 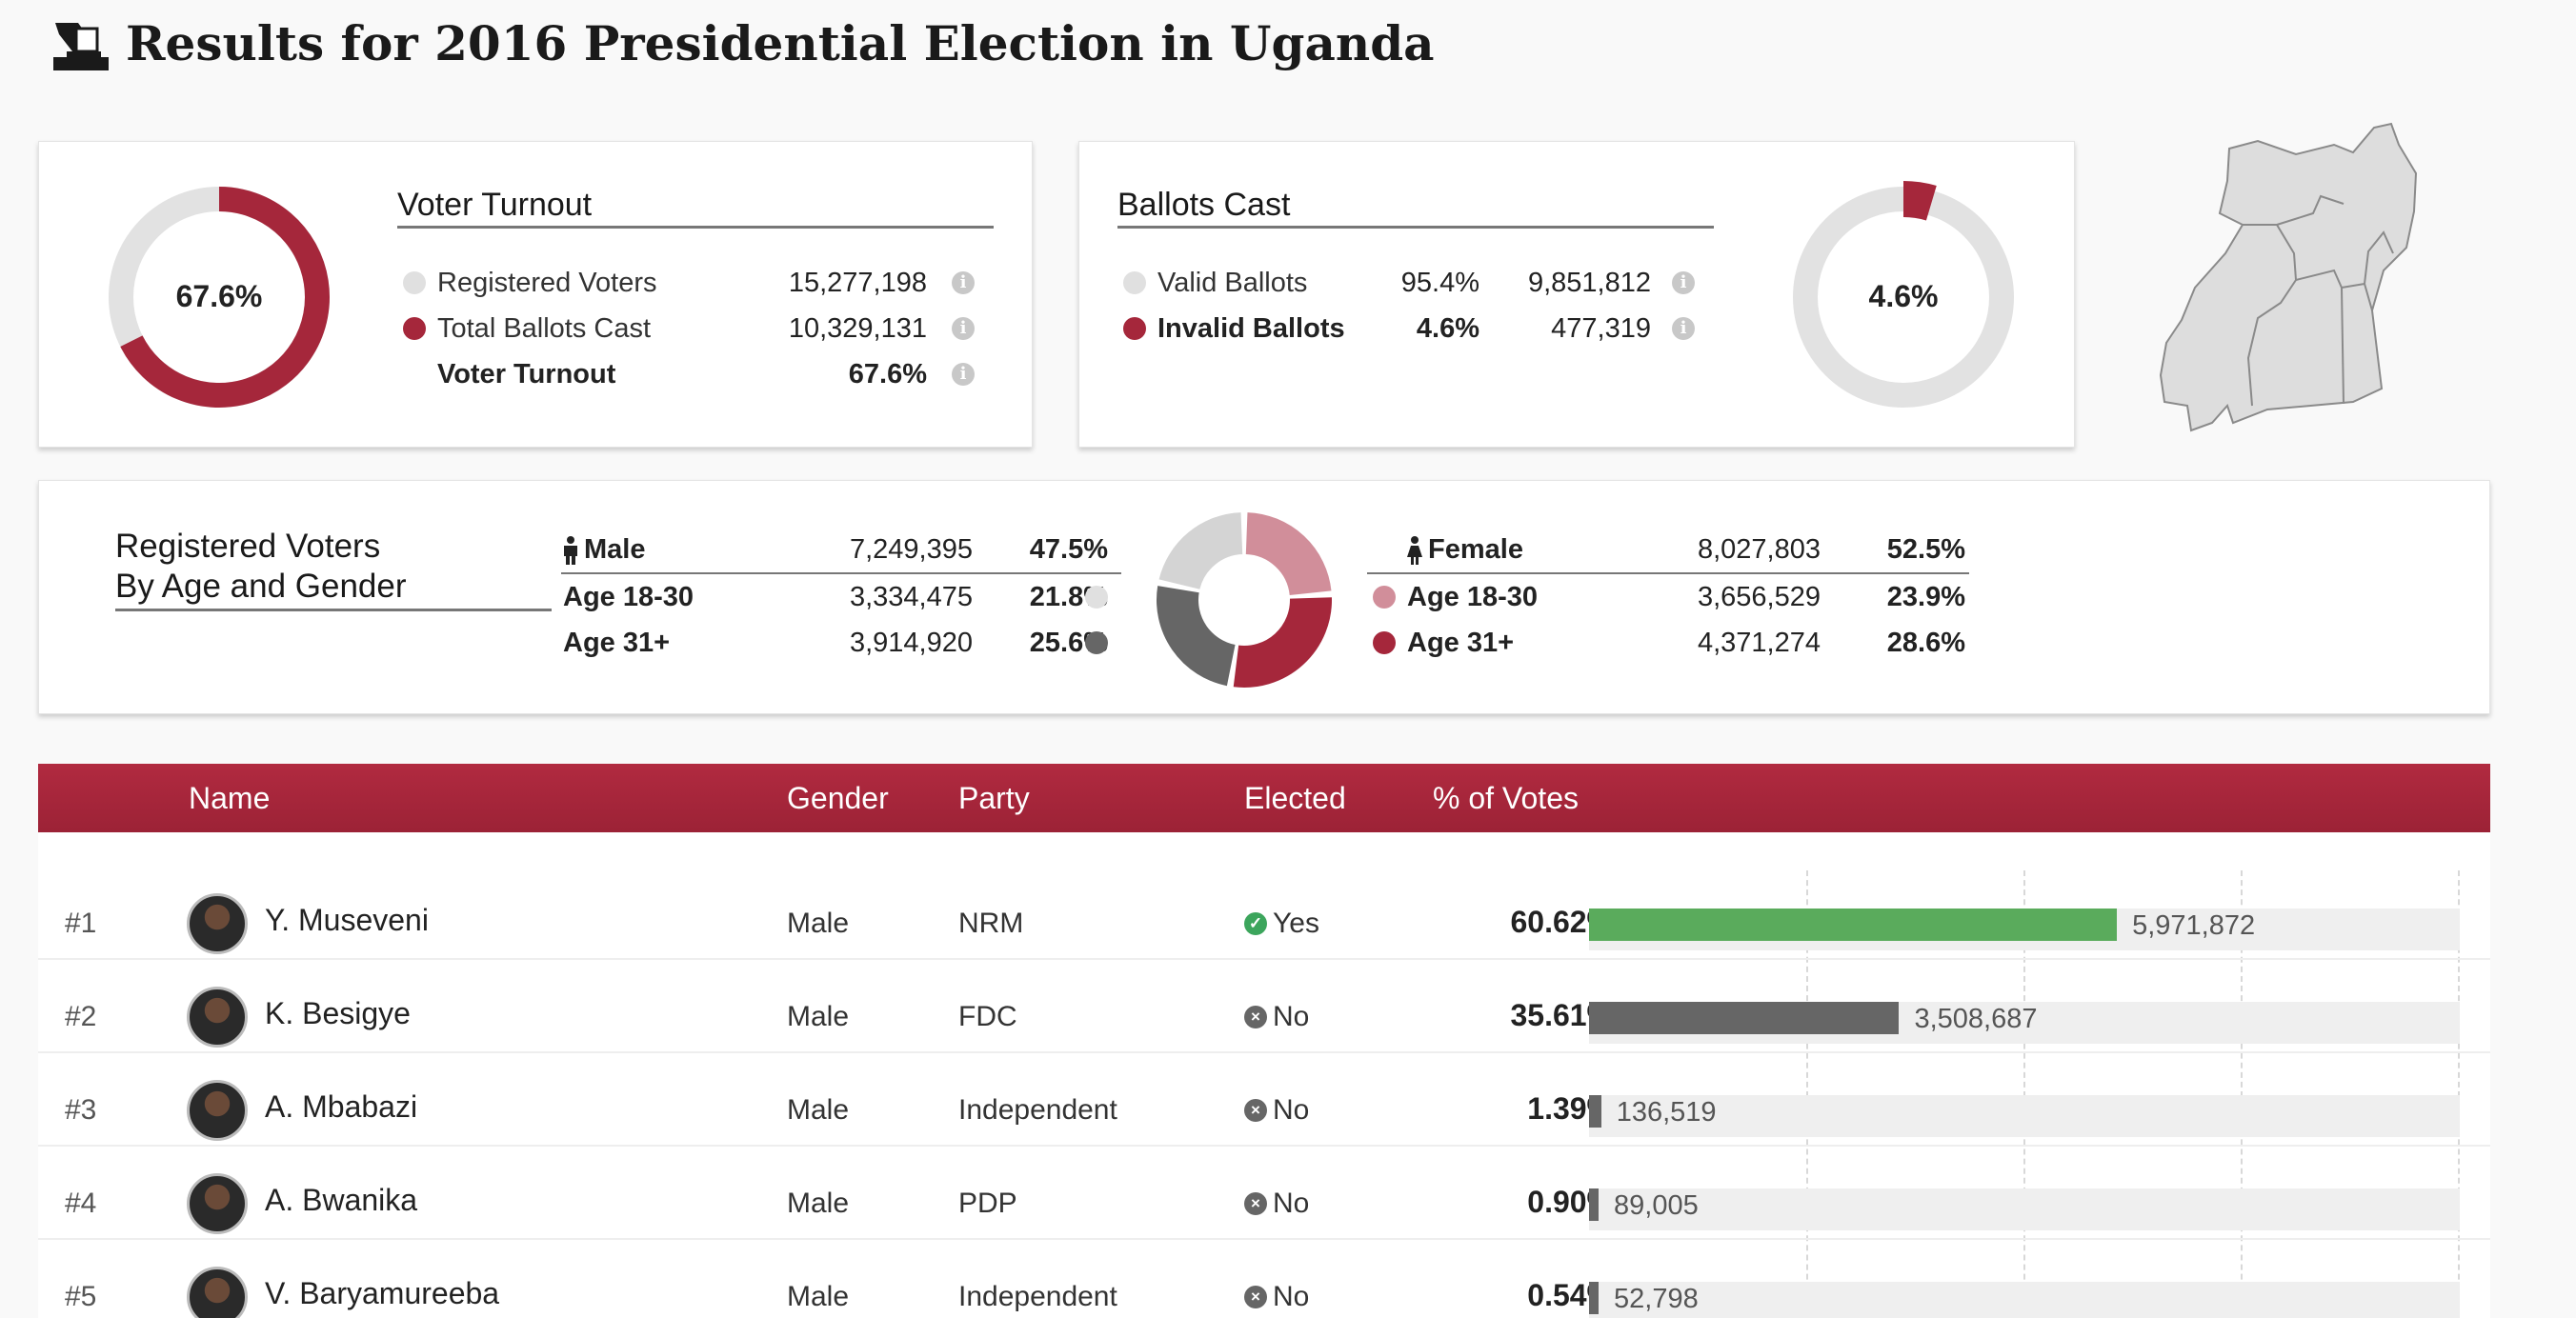 What do you see at coordinates (81, 1296) in the screenshot?
I see `rank: #5` at bounding box center [81, 1296].